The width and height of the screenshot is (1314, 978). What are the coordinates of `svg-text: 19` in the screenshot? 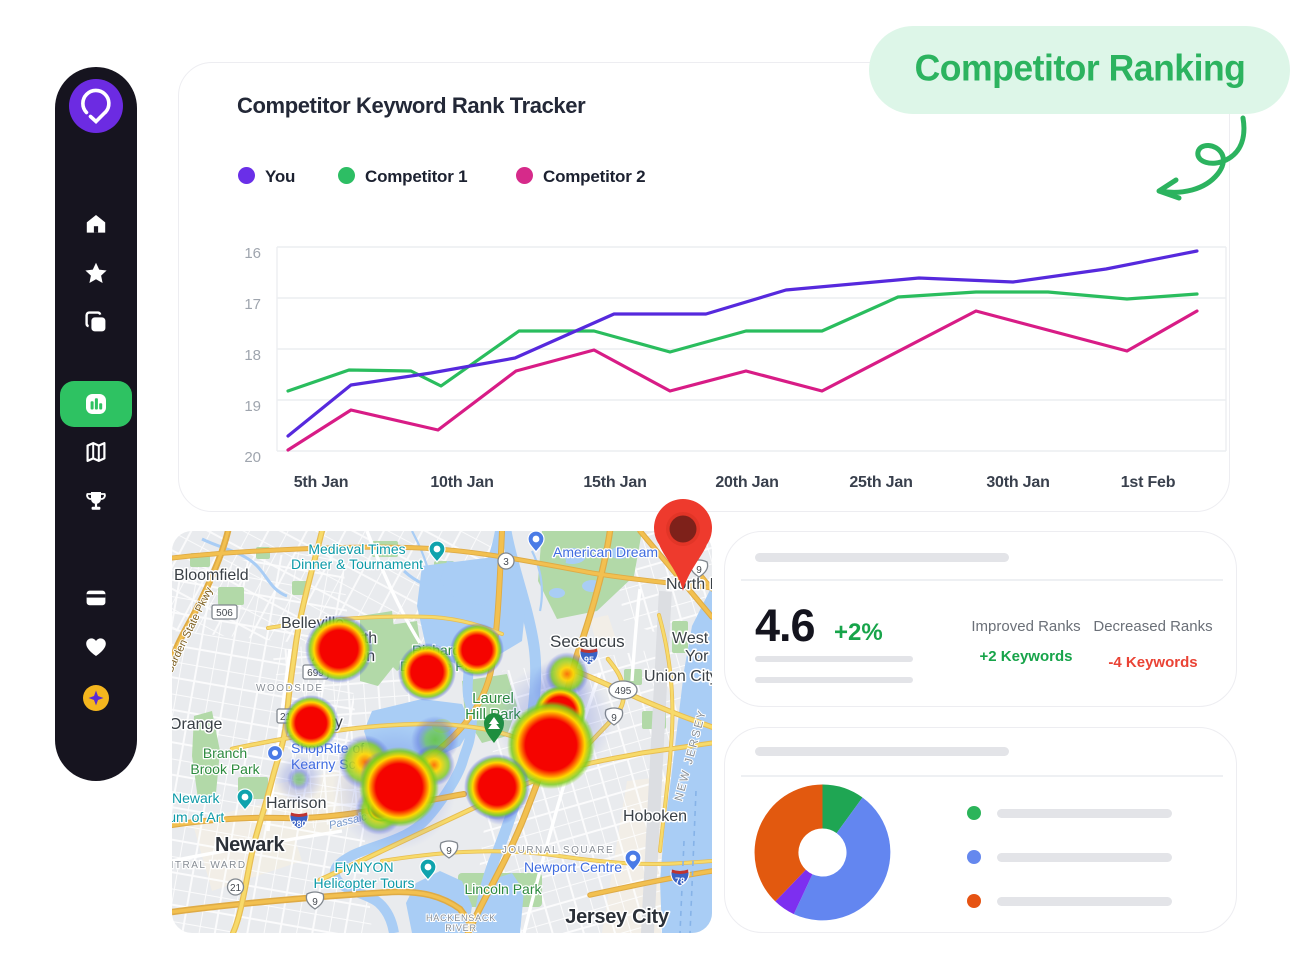 It's located at (252, 406).